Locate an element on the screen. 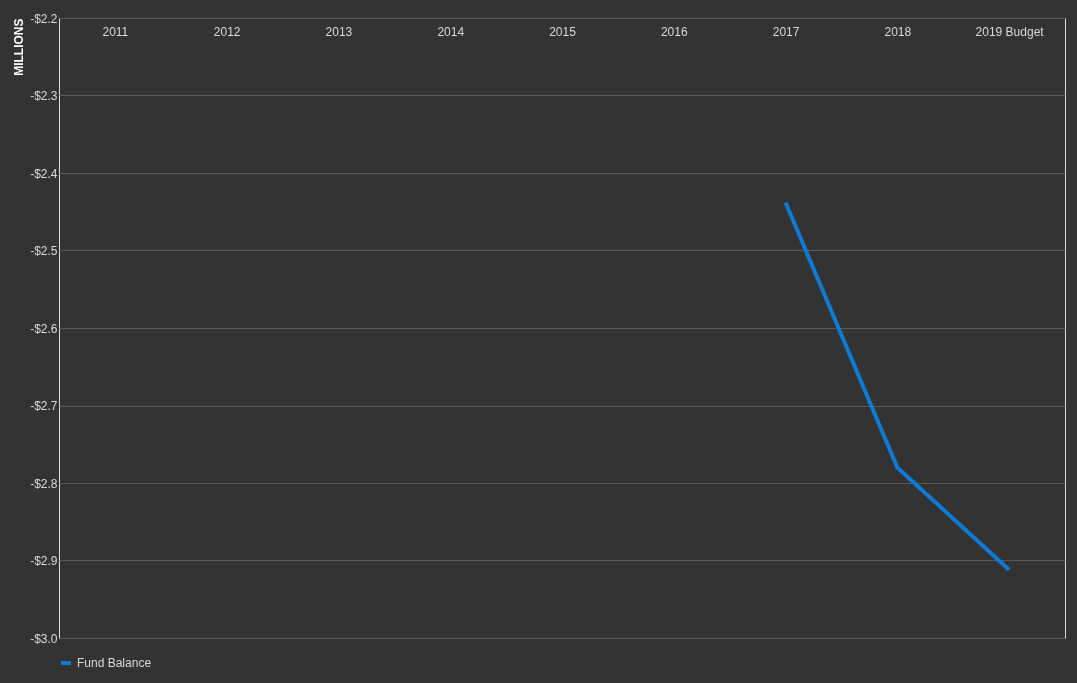  y-tick-label: -$2.7 is located at coordinates (44, 406).